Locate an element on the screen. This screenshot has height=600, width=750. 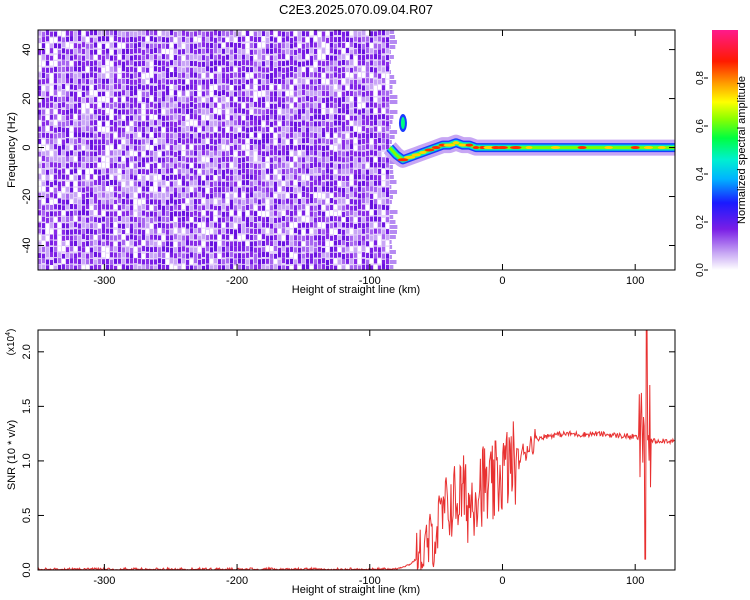
colorbar-label: Normalized spectral amplitude is located at coordinates (742, 150).